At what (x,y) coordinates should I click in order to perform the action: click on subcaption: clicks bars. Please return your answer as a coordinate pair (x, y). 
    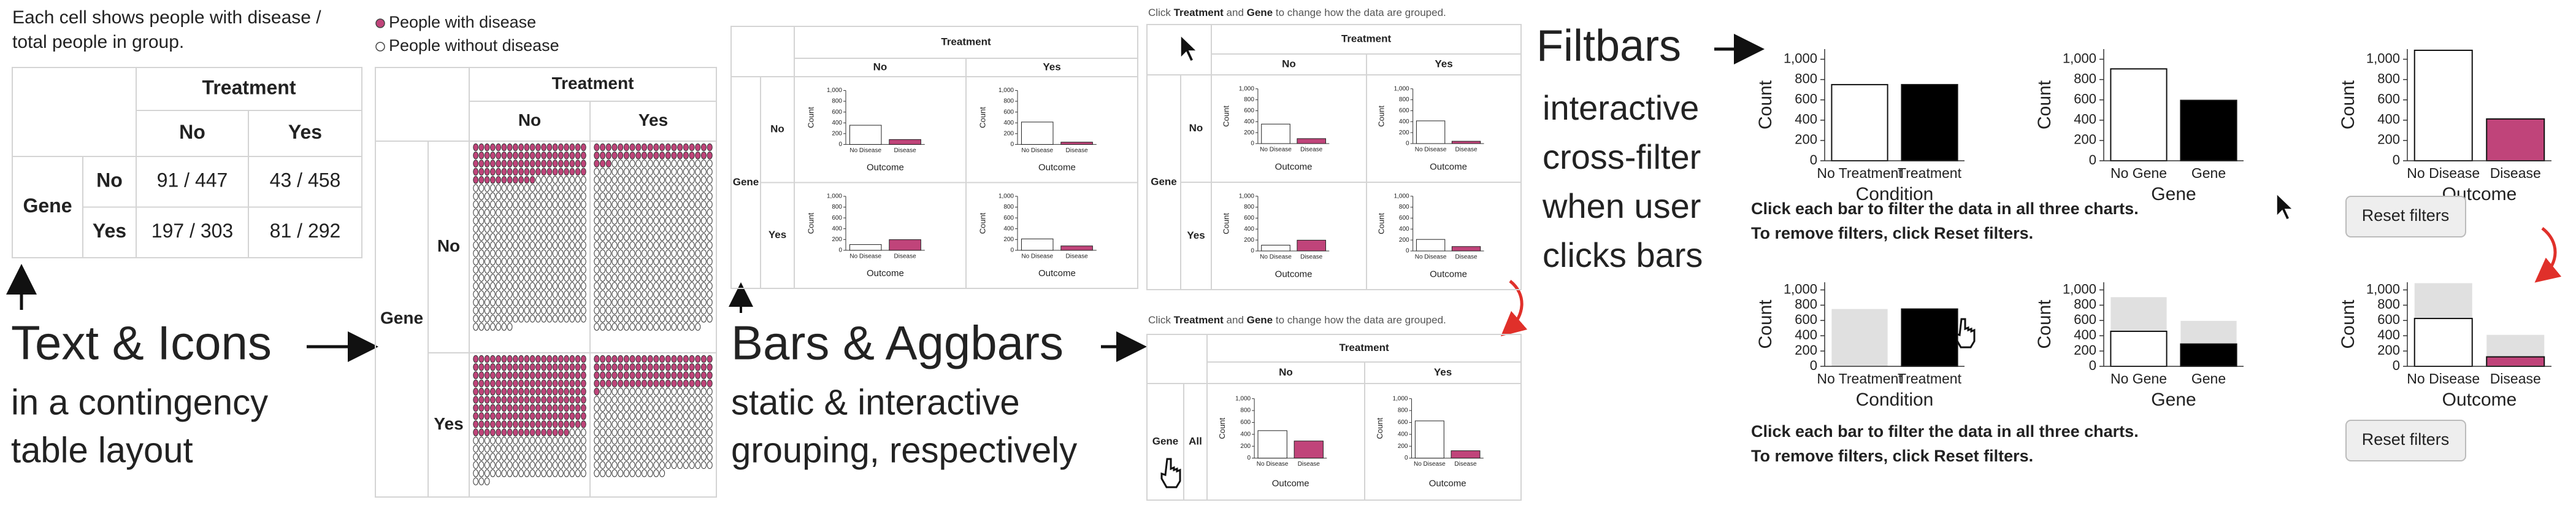
    Looking at the image, I should click on (1623, 255).